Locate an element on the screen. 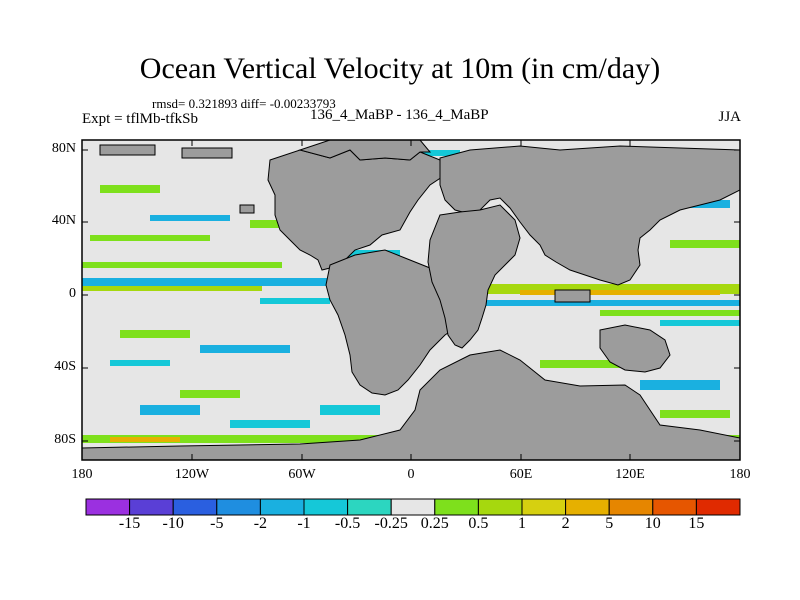 The image size is (800, 600). landmass-africa is located at coordinates (474, 276).